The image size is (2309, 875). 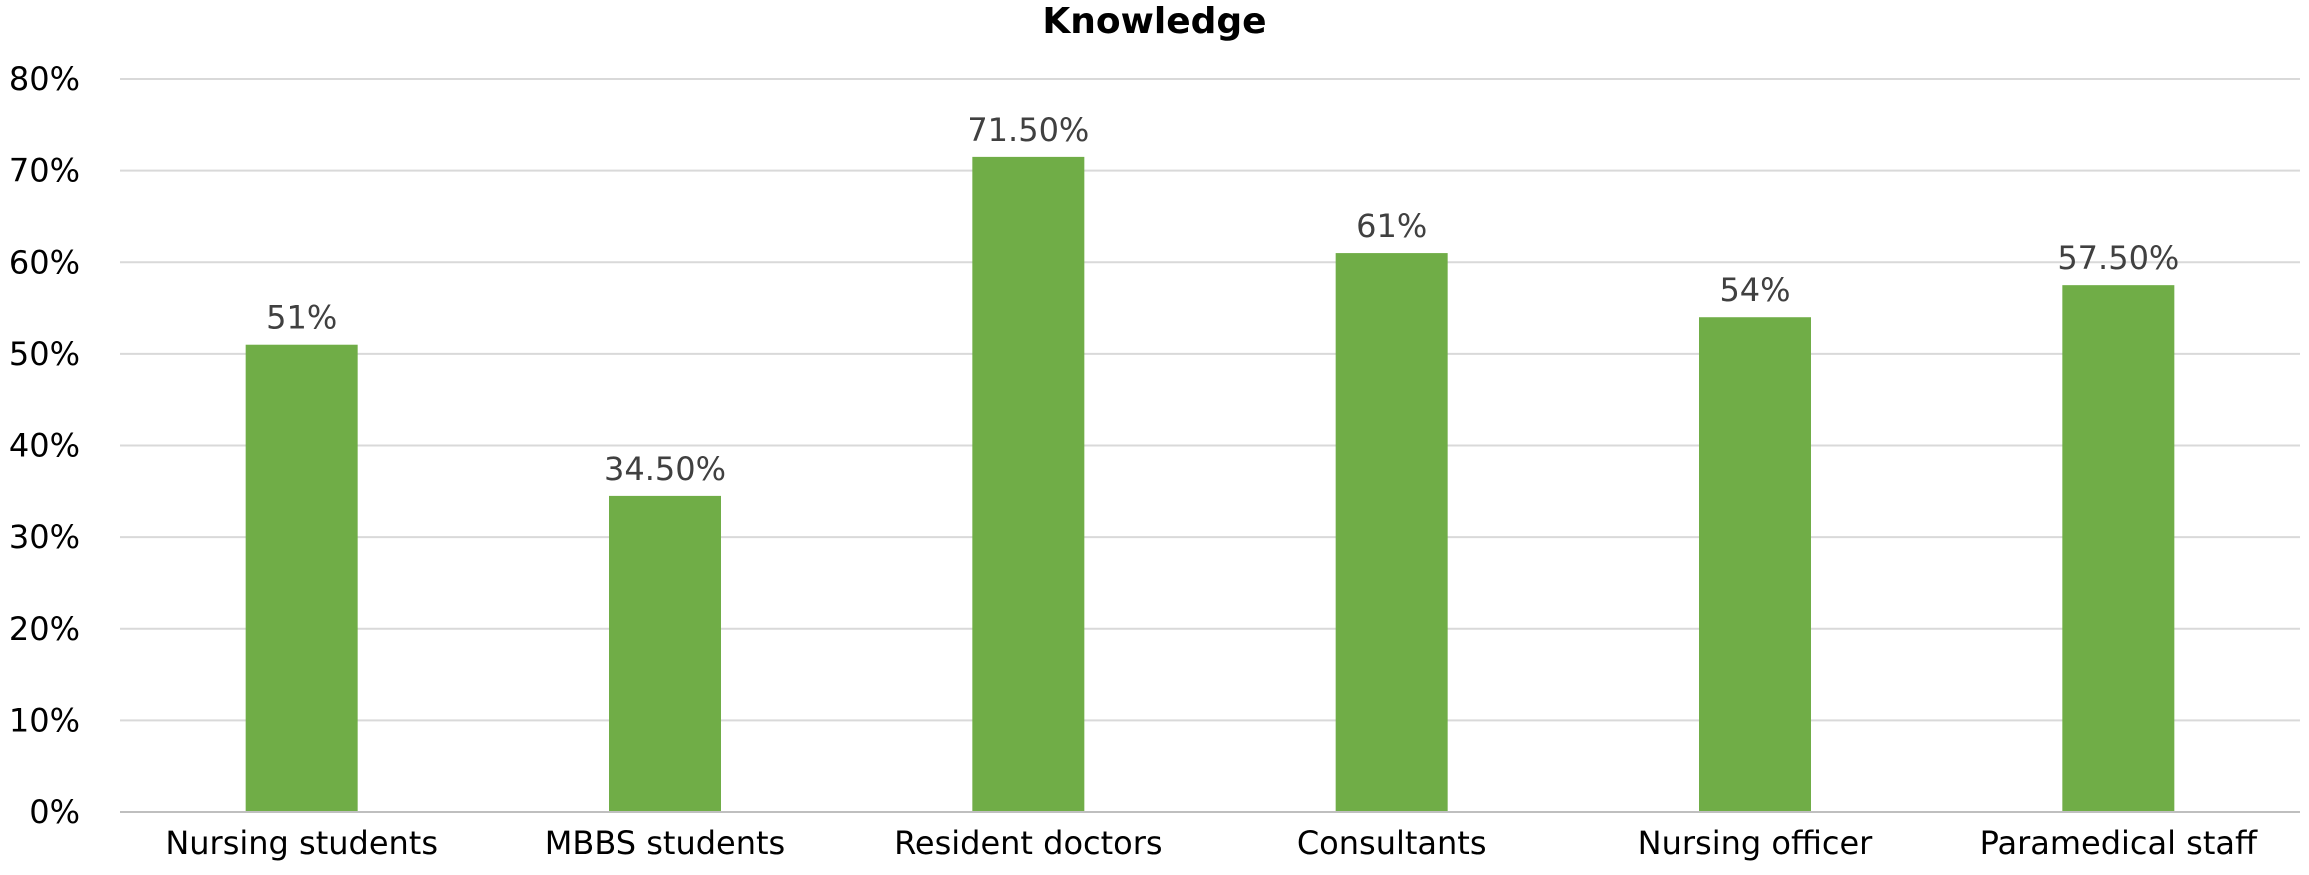 I want to click on x-category-label: Resident doctors, so click(x=1028, y=843).